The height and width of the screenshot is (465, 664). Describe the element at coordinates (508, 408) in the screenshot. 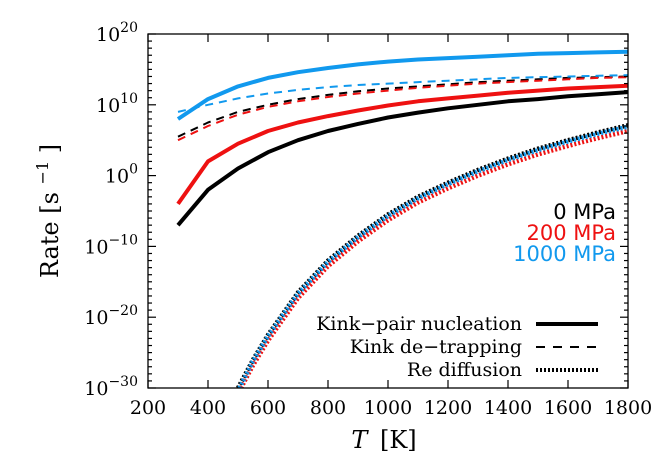

I see `x-tick-label: 1400` at that location.